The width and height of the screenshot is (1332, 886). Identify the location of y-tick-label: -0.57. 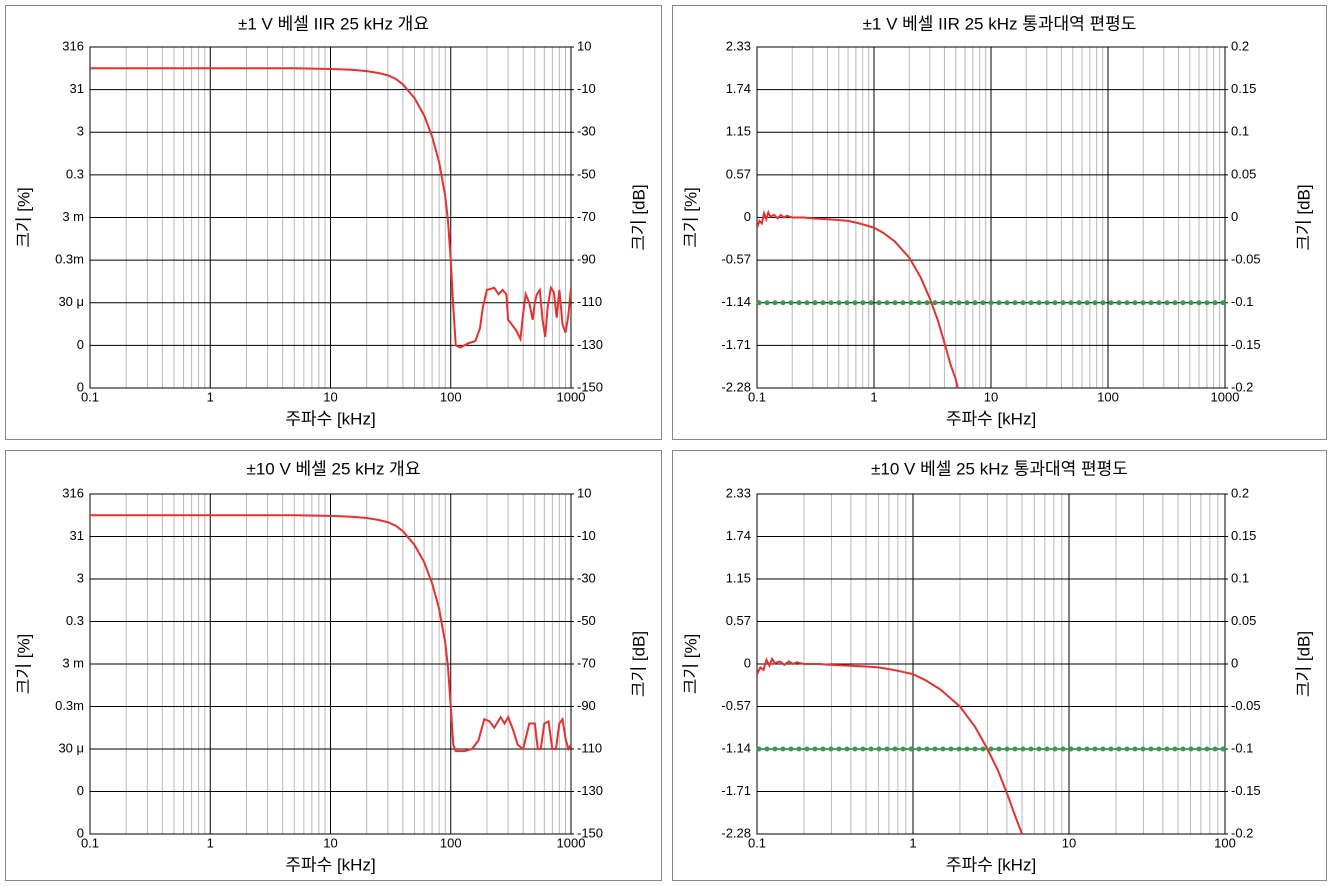
(736, 705).